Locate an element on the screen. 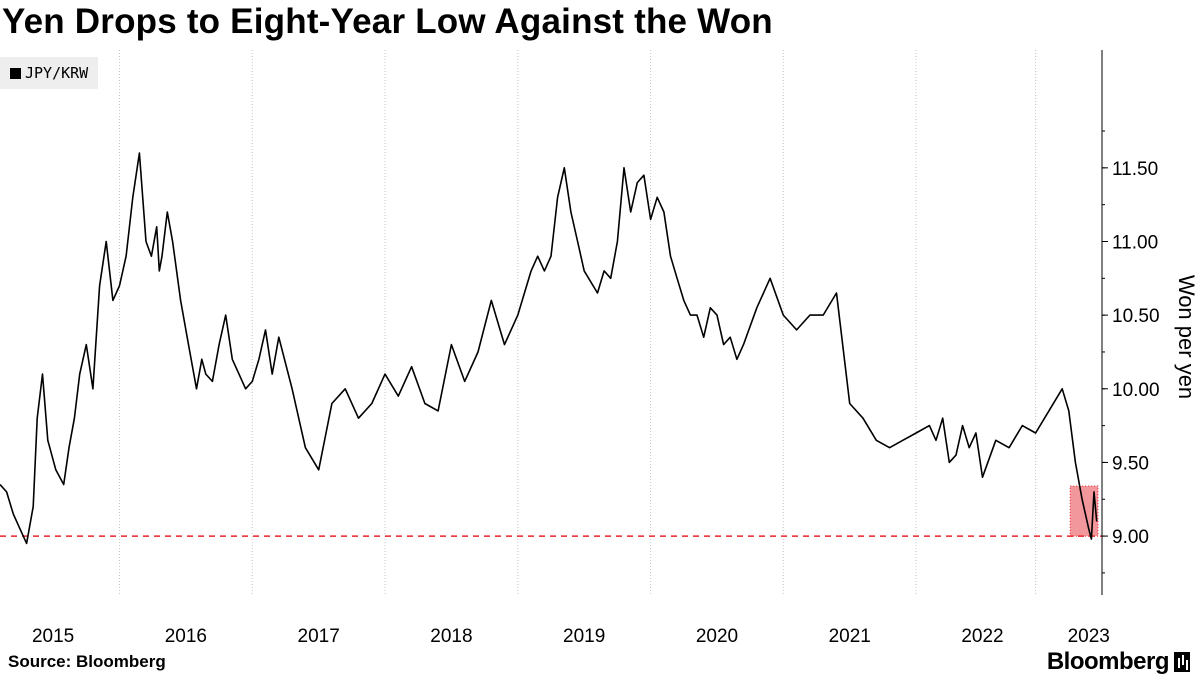  x-tick-label: 2018 is located at coordinates (451, 636).